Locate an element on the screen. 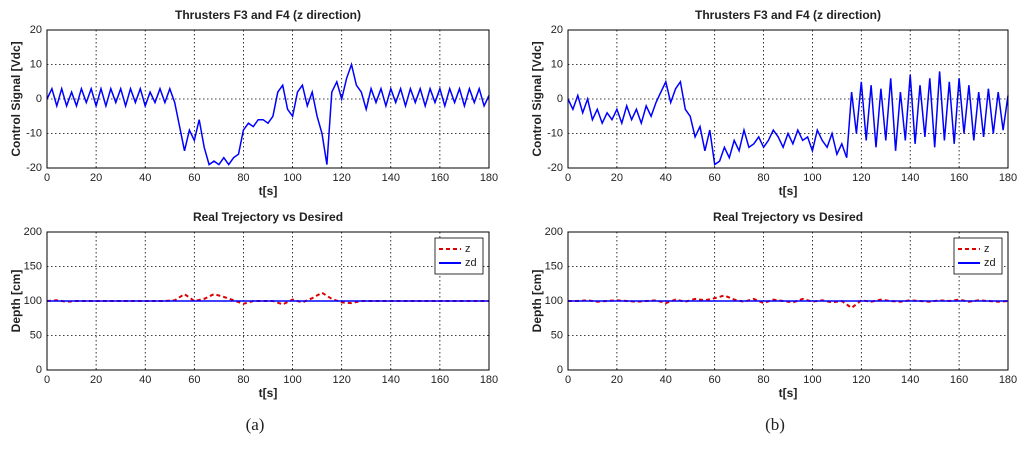 Image resolution: width=1024 pixels, height=449 pixels. caption: (b) is located at coordinates (775, 424).